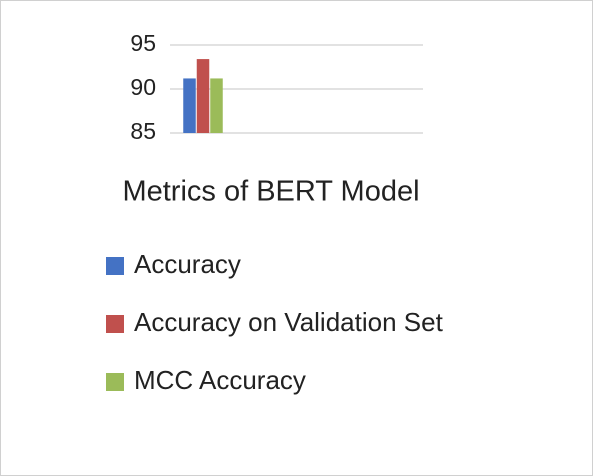  I want to click on chart-title: Metrics of BERT Model, so click(270, 192).